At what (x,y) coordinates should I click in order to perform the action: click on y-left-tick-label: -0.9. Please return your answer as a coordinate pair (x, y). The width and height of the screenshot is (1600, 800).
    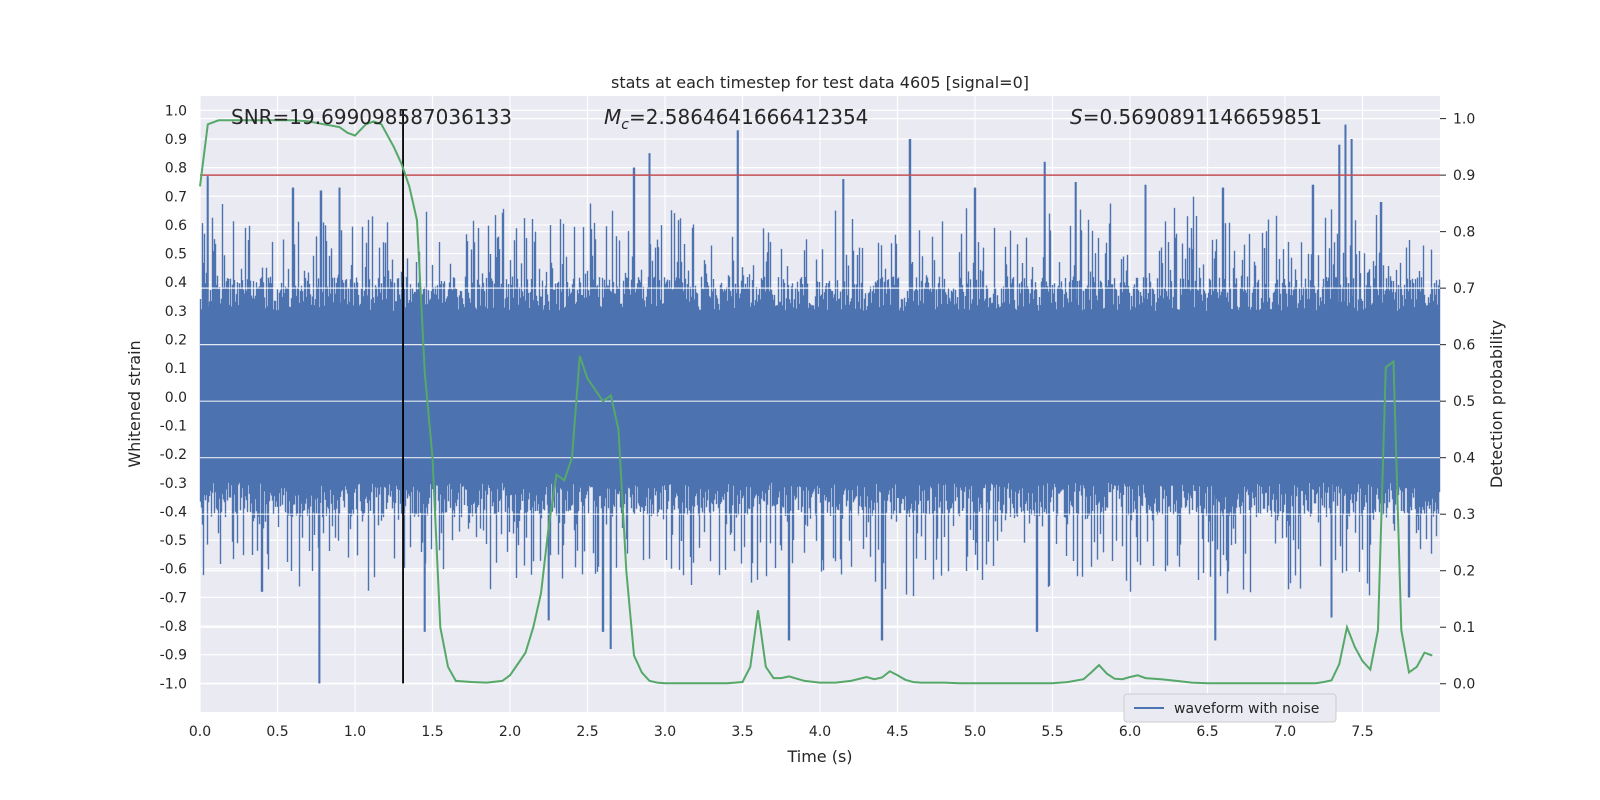
    Looking at the image, I should click on (173, 656).